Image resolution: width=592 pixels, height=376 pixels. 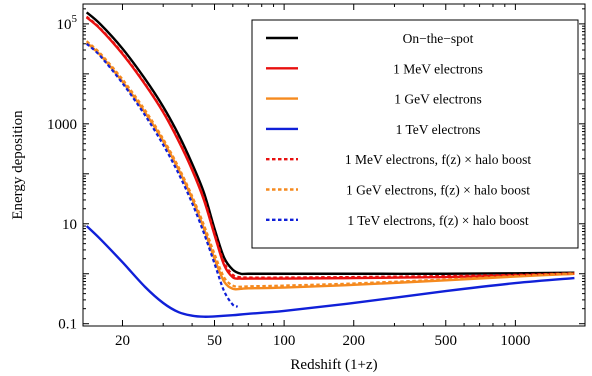 I want to click on legend-label-2: 1 MeV electrons, so click(x=438, y=68).